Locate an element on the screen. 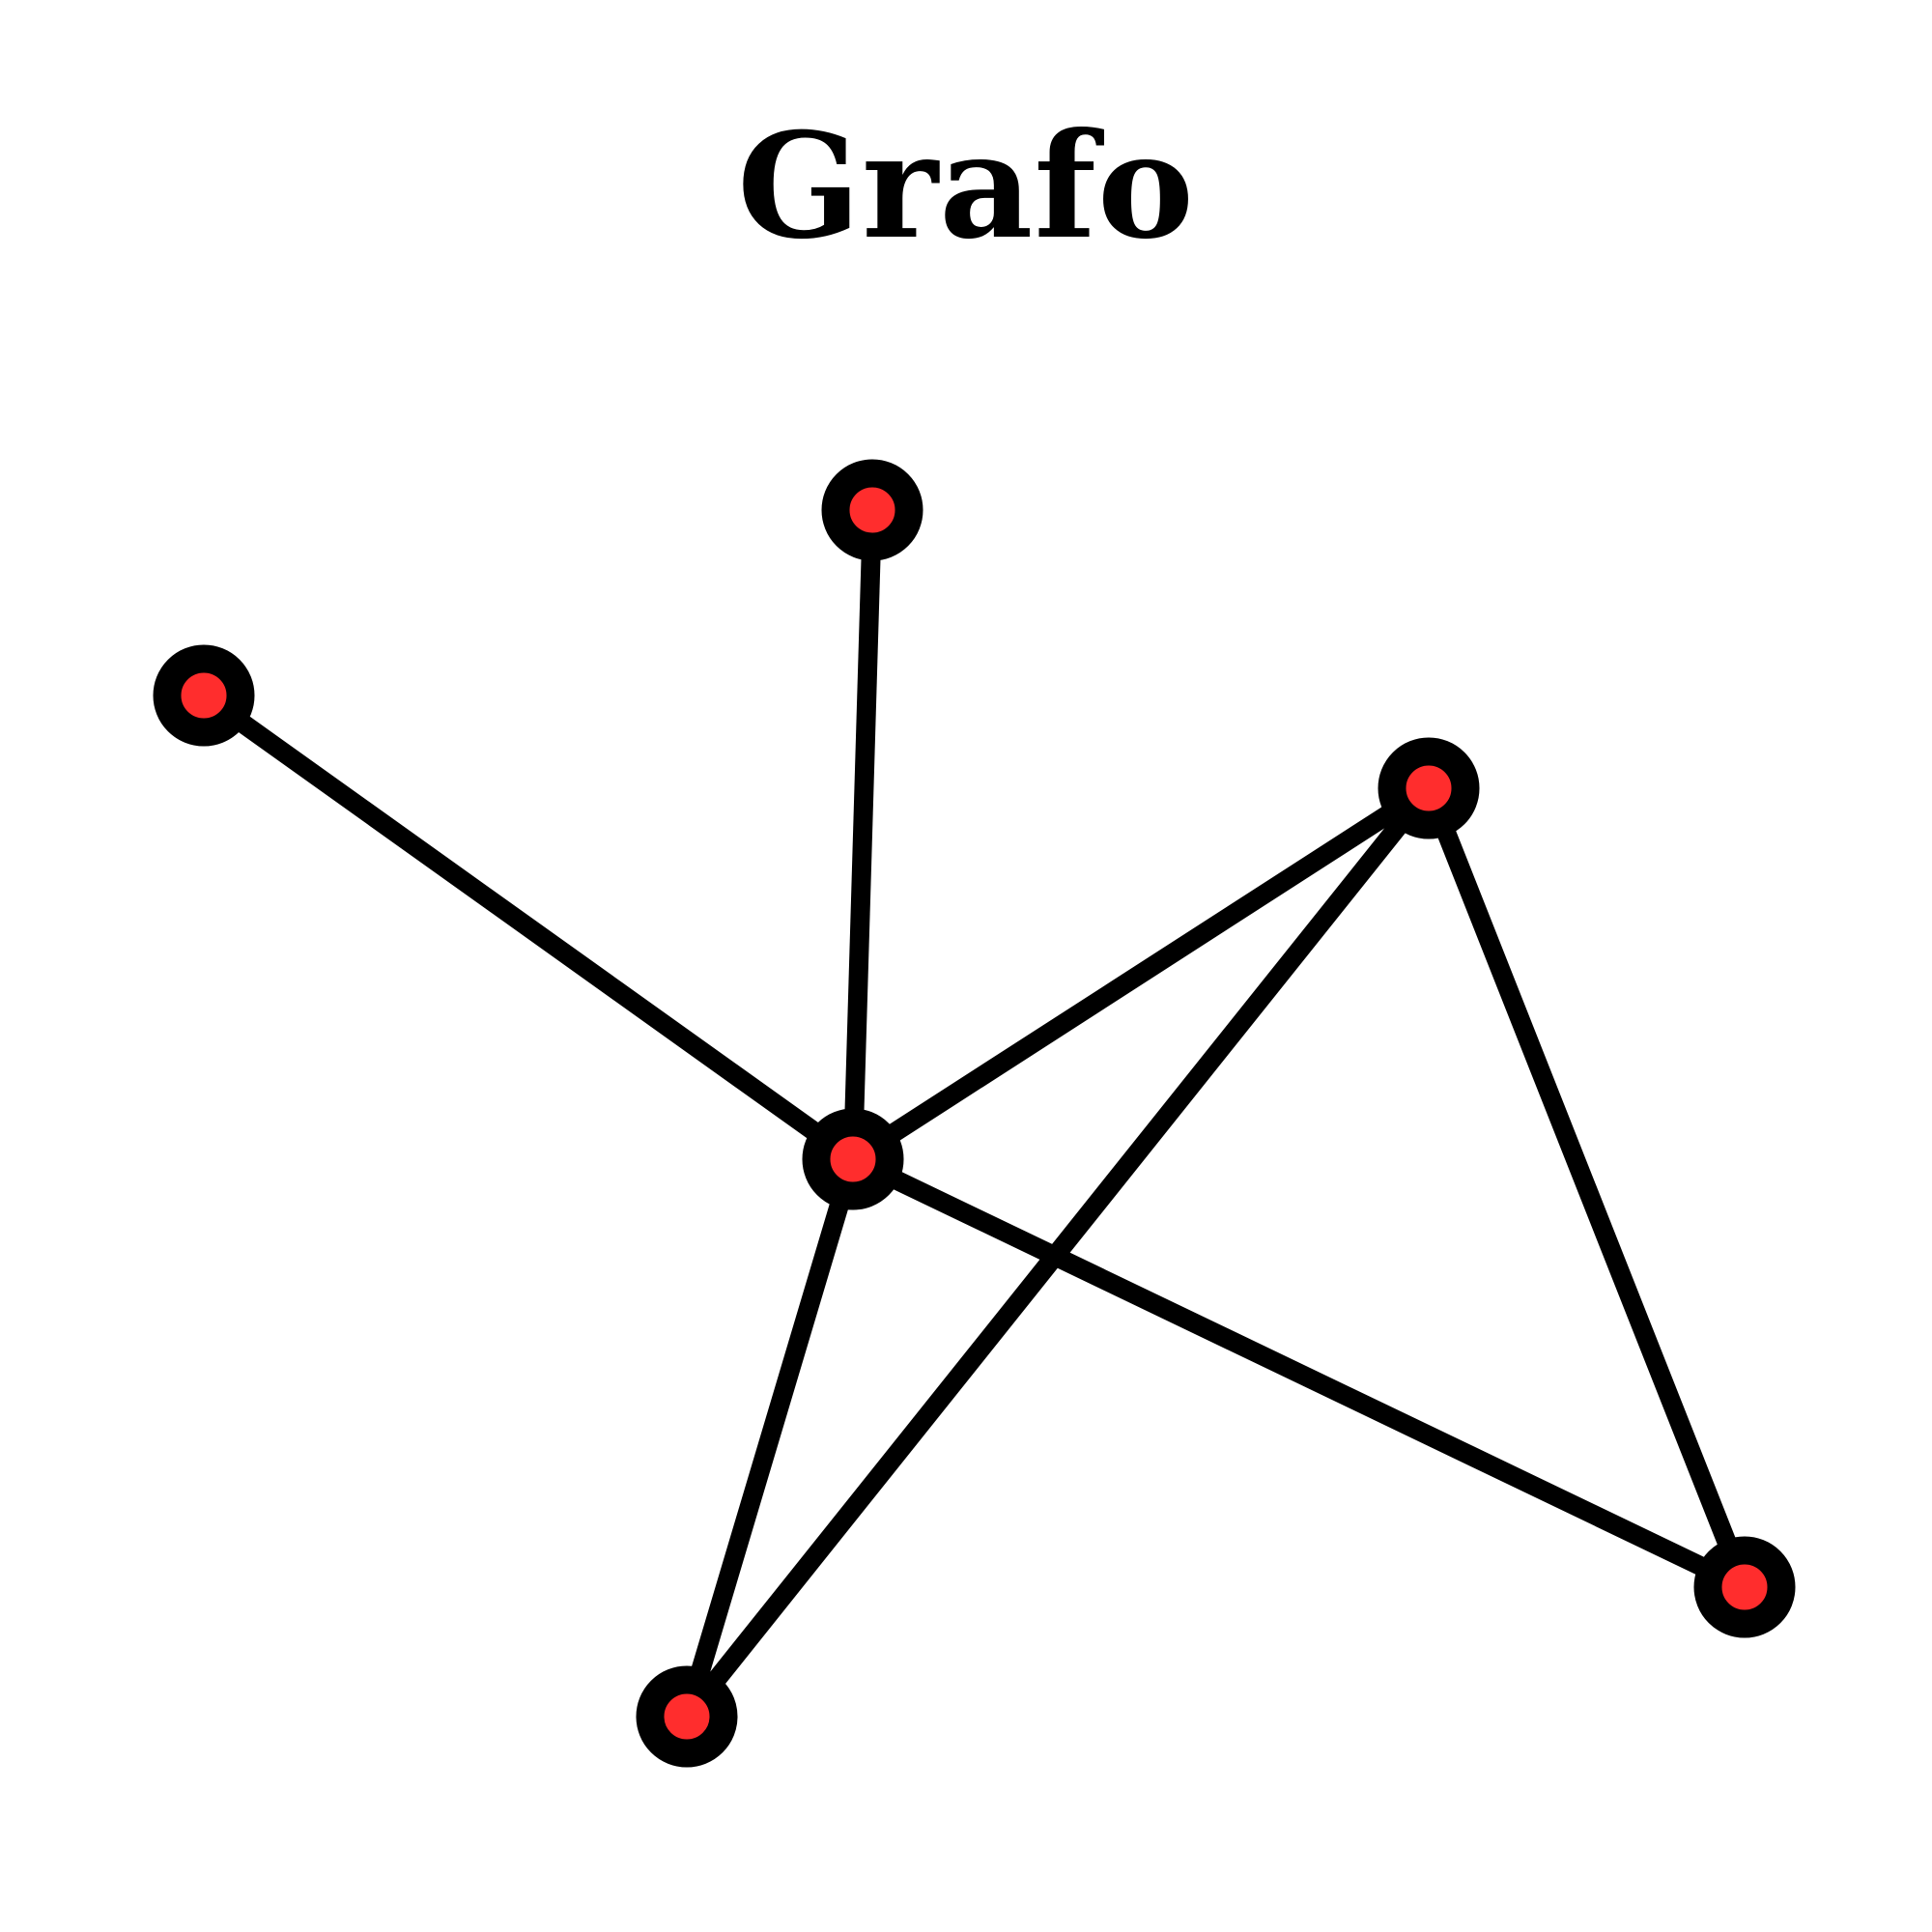  edge-n-center-n-lower-right is located at coordinates (1298, 1373).